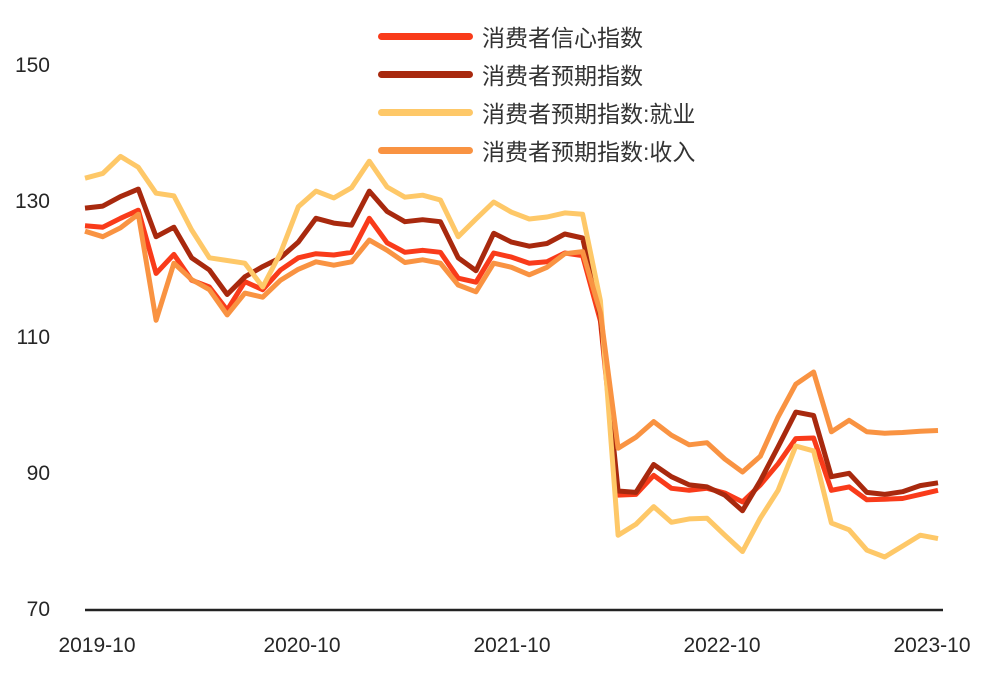  I want to click on legend-item-expectation: 消费者预期指数, so click(536, 74).